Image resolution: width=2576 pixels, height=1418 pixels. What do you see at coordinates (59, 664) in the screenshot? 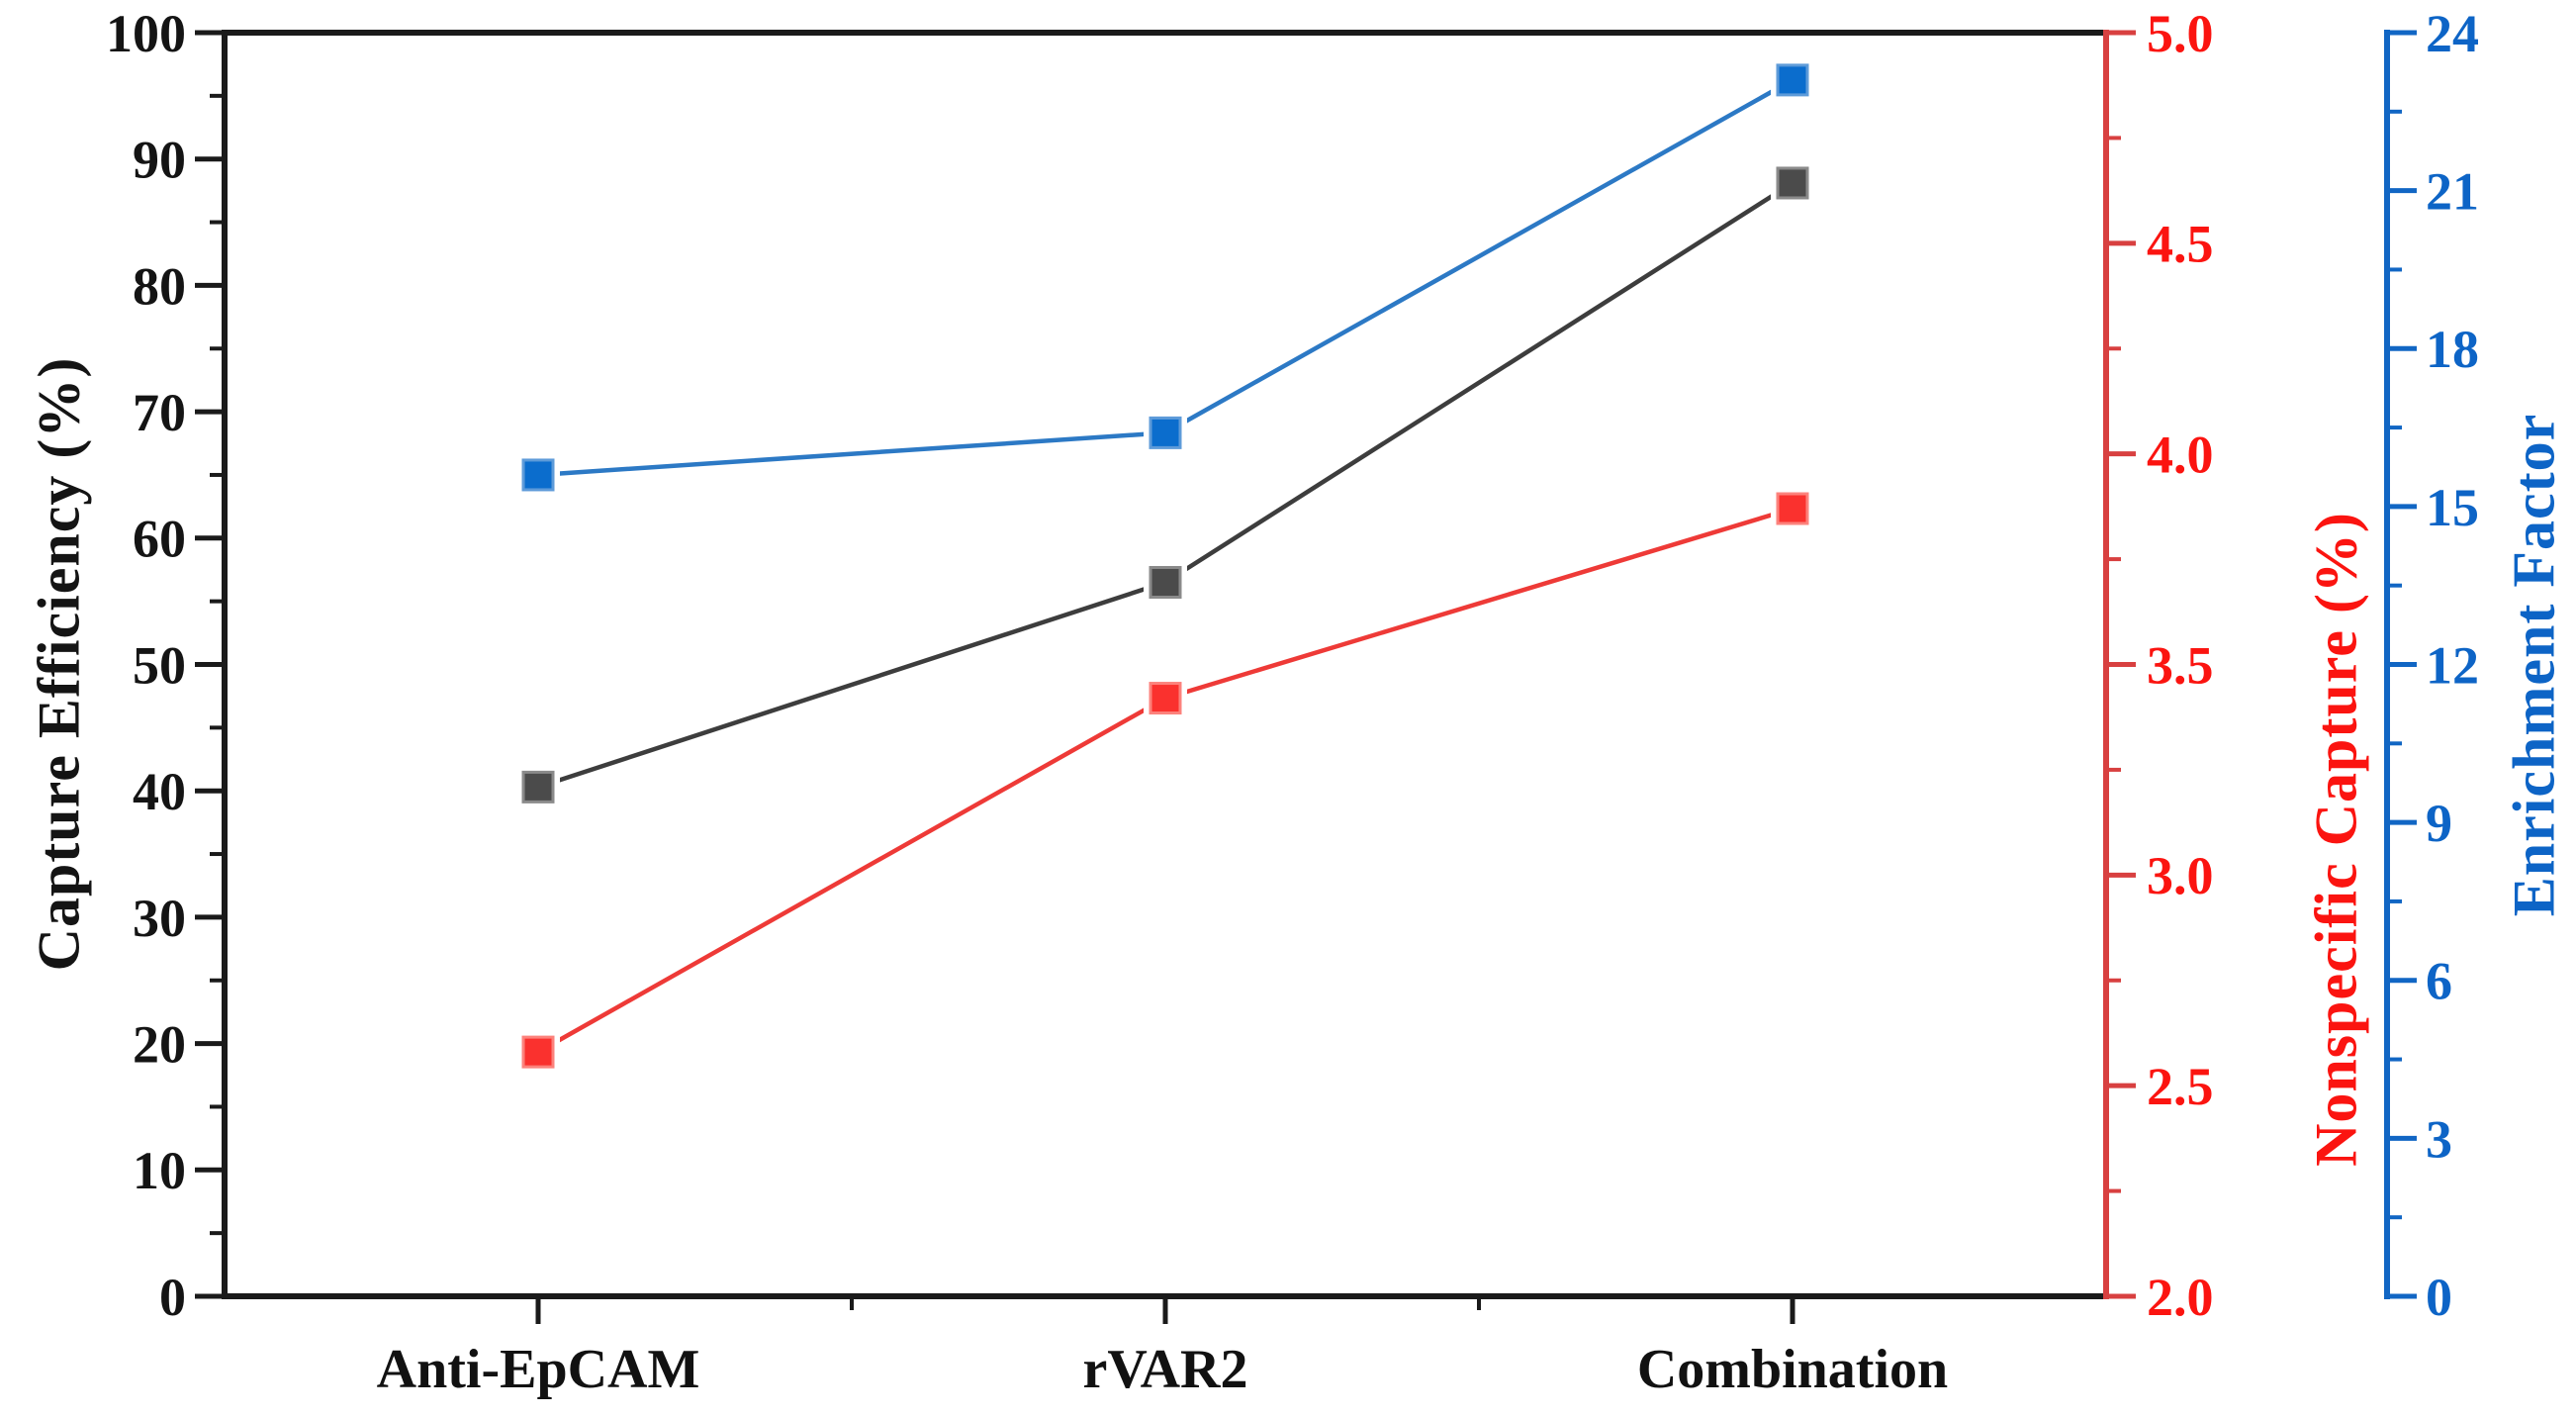
I see `y-axis-title-left: Capture Efficiency (%)` at bounding box center [59, 664].